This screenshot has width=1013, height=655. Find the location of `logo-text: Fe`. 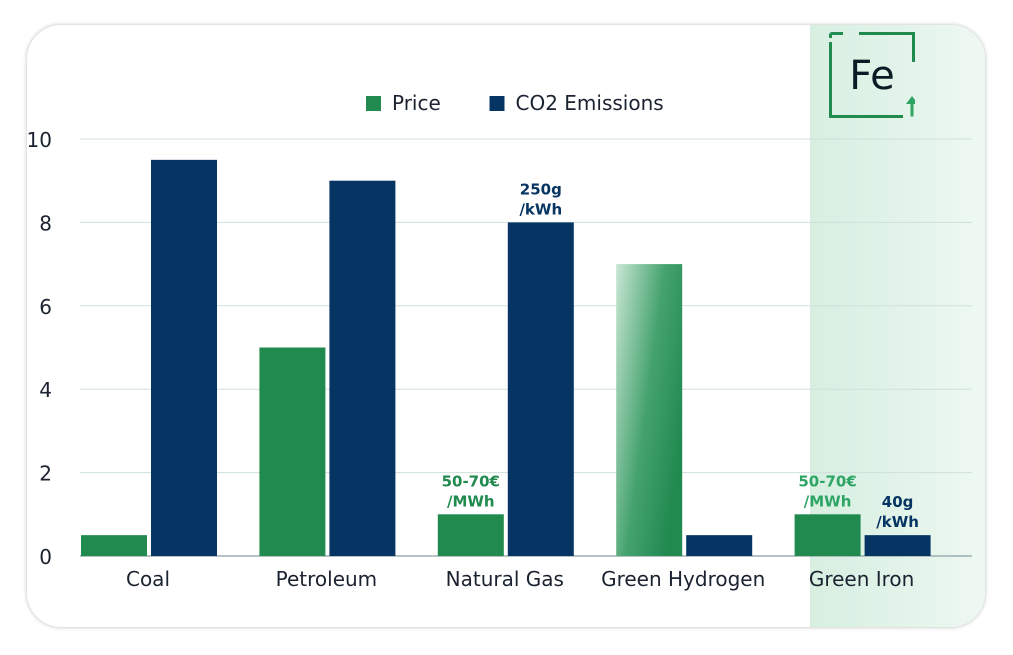

logo-text: Fe is located at coordinates (871, 76).